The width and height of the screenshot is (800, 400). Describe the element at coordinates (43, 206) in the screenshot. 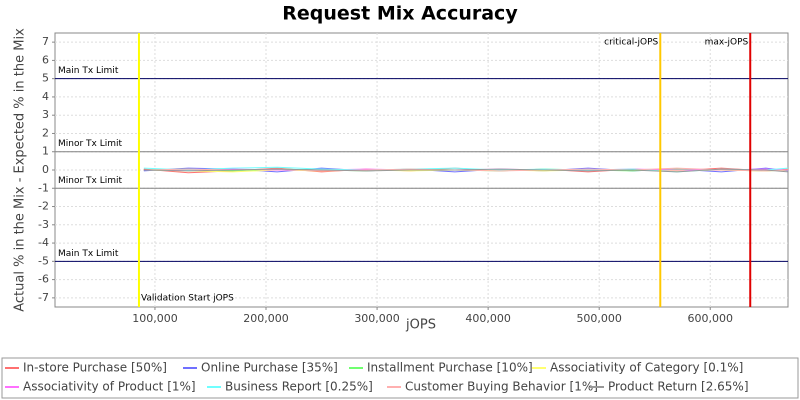

I see `y-tick-label: -2` at that location.